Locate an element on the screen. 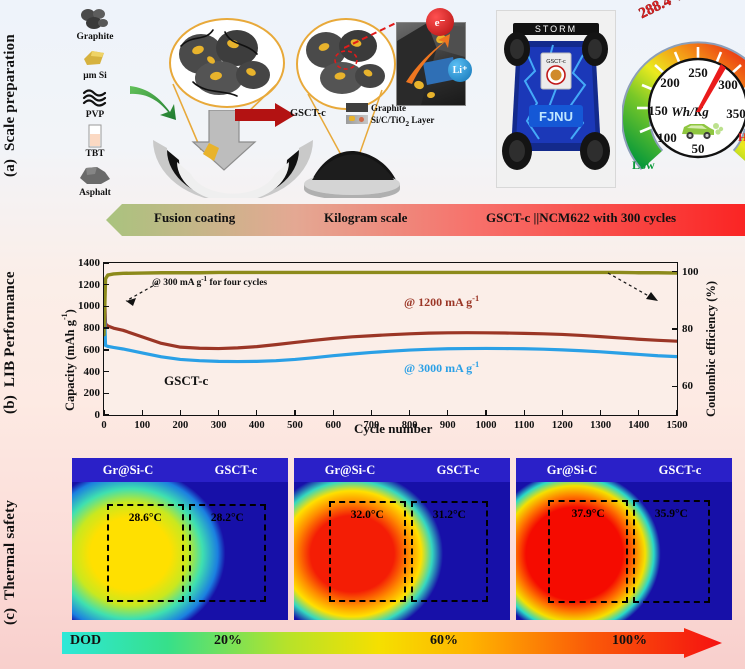 This screenshot has width=745, height=669. thermal-image-20: Gr@Si-C GSCT-c 28.6°C 28.2°C is located at coordinates (180, 539).